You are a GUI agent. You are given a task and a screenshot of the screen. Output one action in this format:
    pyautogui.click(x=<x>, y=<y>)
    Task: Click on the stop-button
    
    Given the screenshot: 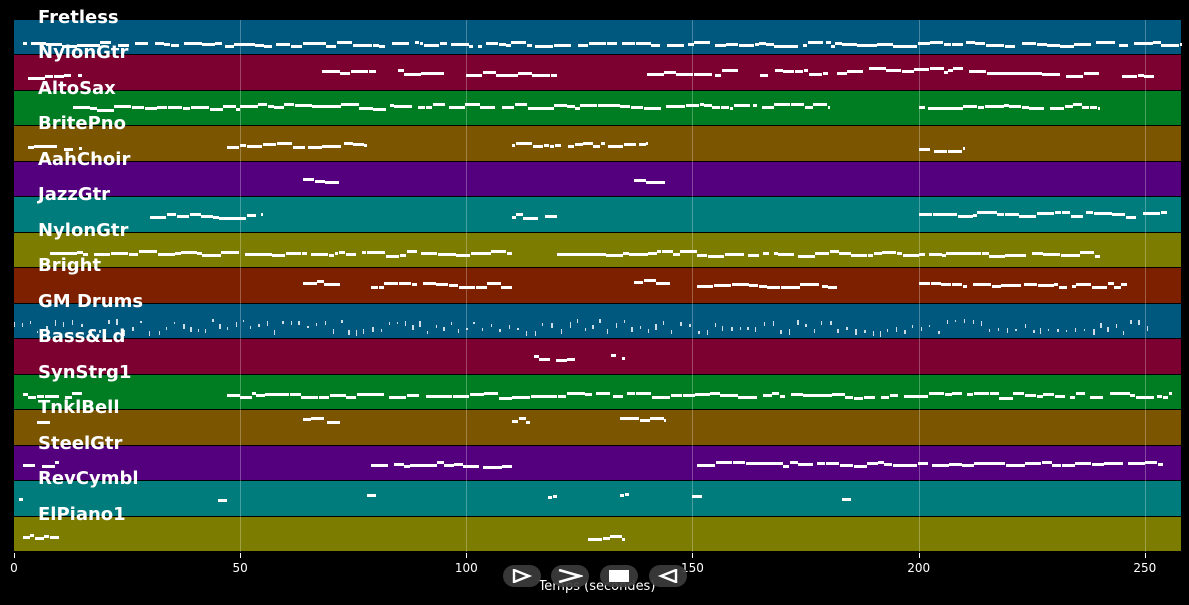 What is the action you would take?
    pyautogui.click(x=619, y=576)
    